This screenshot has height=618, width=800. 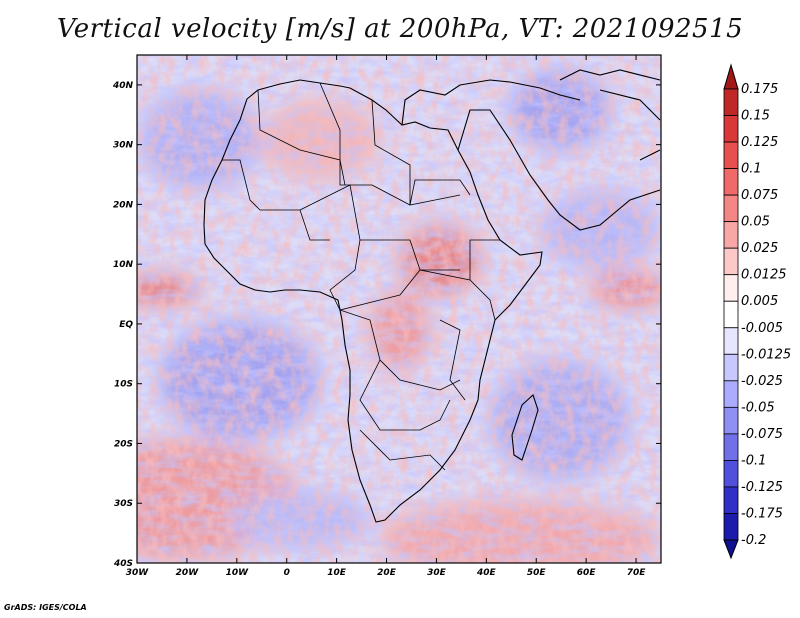 I want to click on colorbar-label: 0.15, so click(x=755, y=116).